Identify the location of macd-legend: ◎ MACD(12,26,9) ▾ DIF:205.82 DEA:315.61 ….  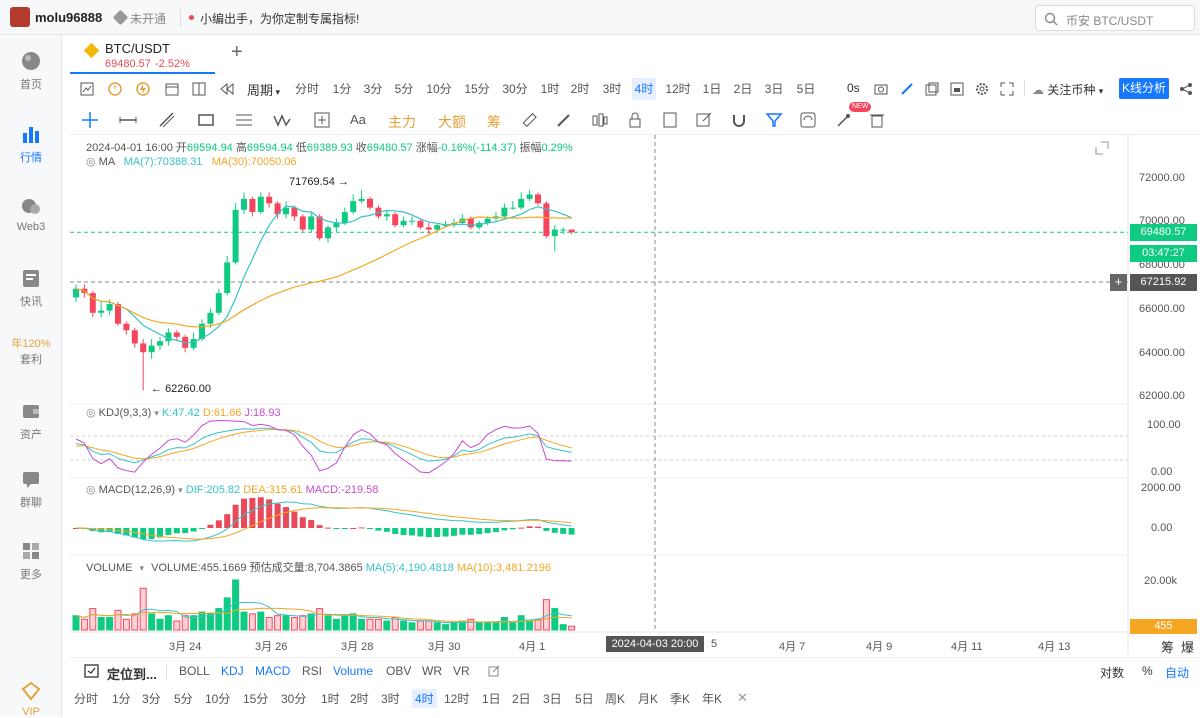
(232, 489).